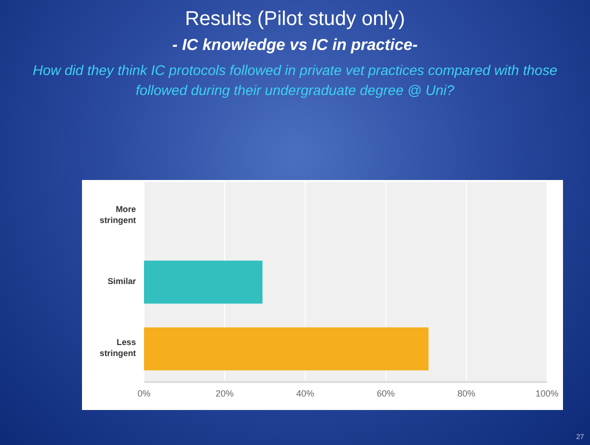 The height and width of the screenshot is (445, 590). What do you see at coordinates (547, 393) in the screenshot?
I see `x-tick-label: 100%` at bounding box center [547, 393].